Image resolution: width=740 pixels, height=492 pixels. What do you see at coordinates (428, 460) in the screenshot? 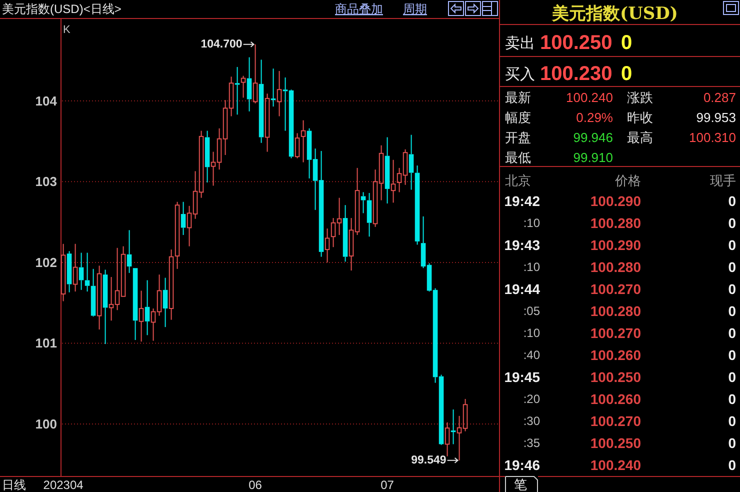
I see `annotation: 99.549` at bounding box center [428, 460].